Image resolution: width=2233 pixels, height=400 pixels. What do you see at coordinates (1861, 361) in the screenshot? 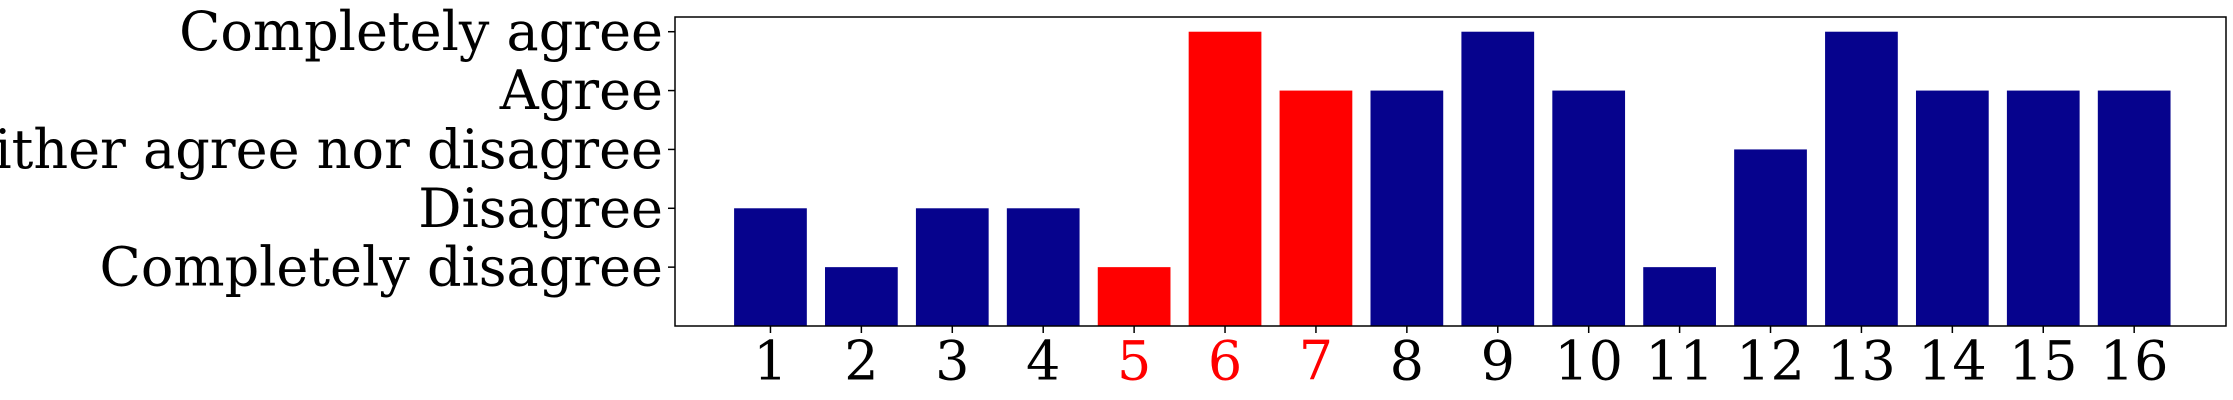
I see `x-tick-label: 13` at bounding box center [1861, 361].